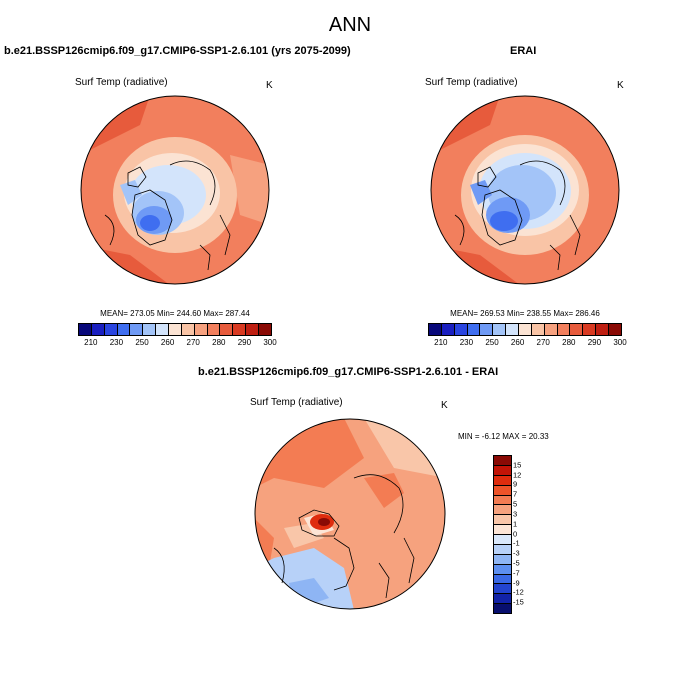 This screenshot has height=700, width=700. I want to click on colorbar-tick-label: 3, so click(515, 514).